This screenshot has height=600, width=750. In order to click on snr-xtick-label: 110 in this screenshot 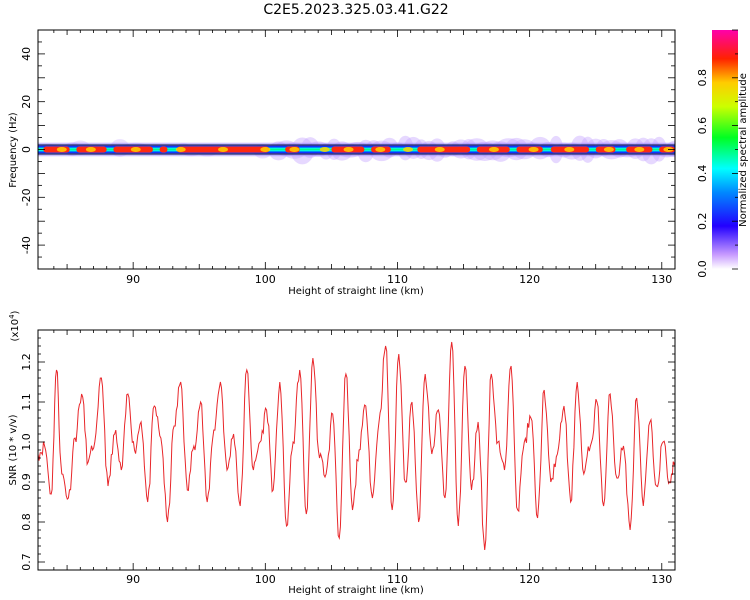, I will do `click(397, 579)`.